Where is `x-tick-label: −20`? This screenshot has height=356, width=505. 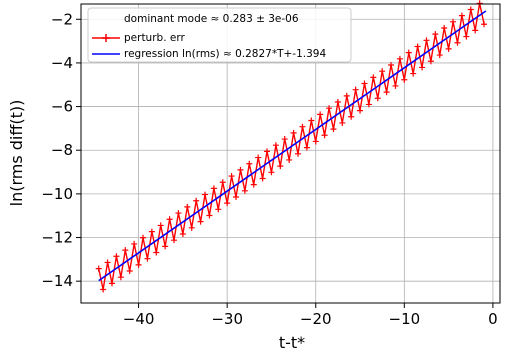 x-tick-label: −20 is located at coordinates (316, 319).